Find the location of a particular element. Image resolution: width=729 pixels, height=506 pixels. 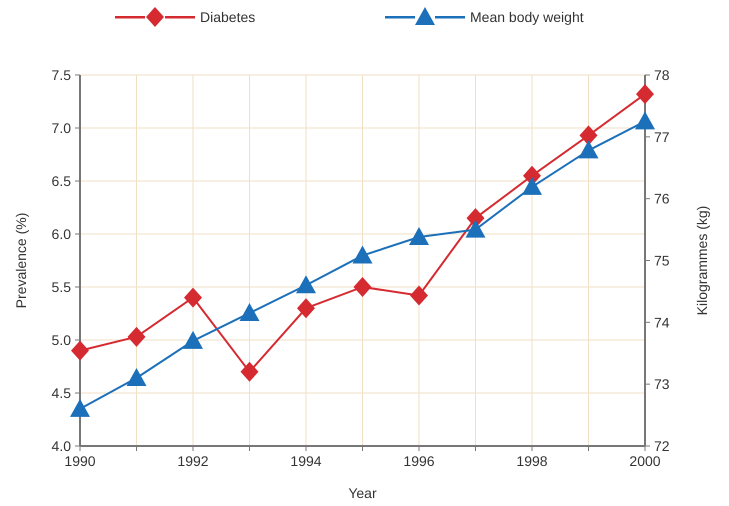

x-tick-label: 1990 is located at coordinates (80, 461).